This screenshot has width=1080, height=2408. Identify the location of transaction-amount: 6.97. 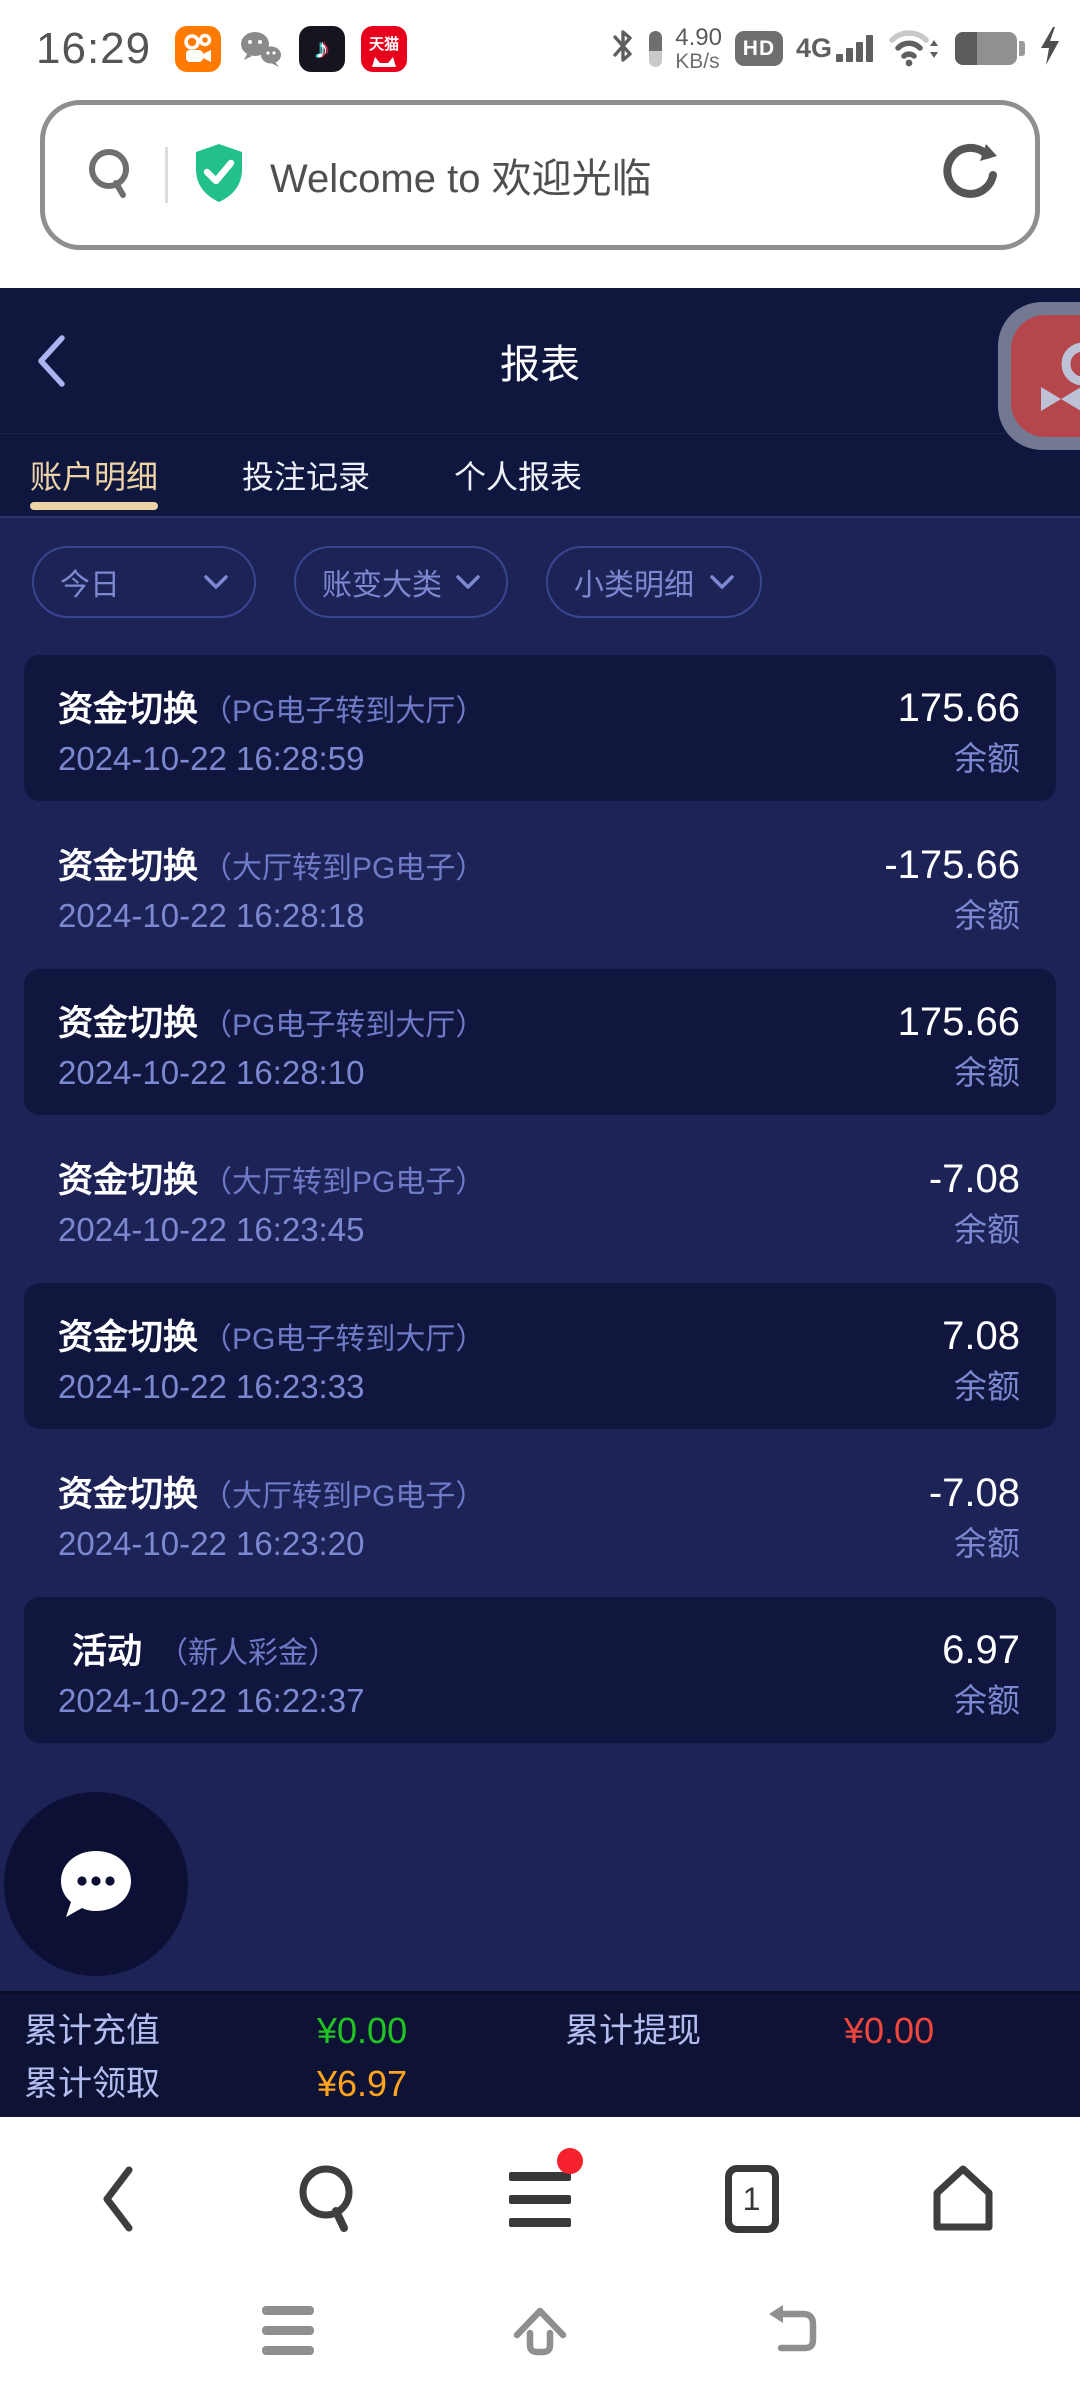
(981, 1650).